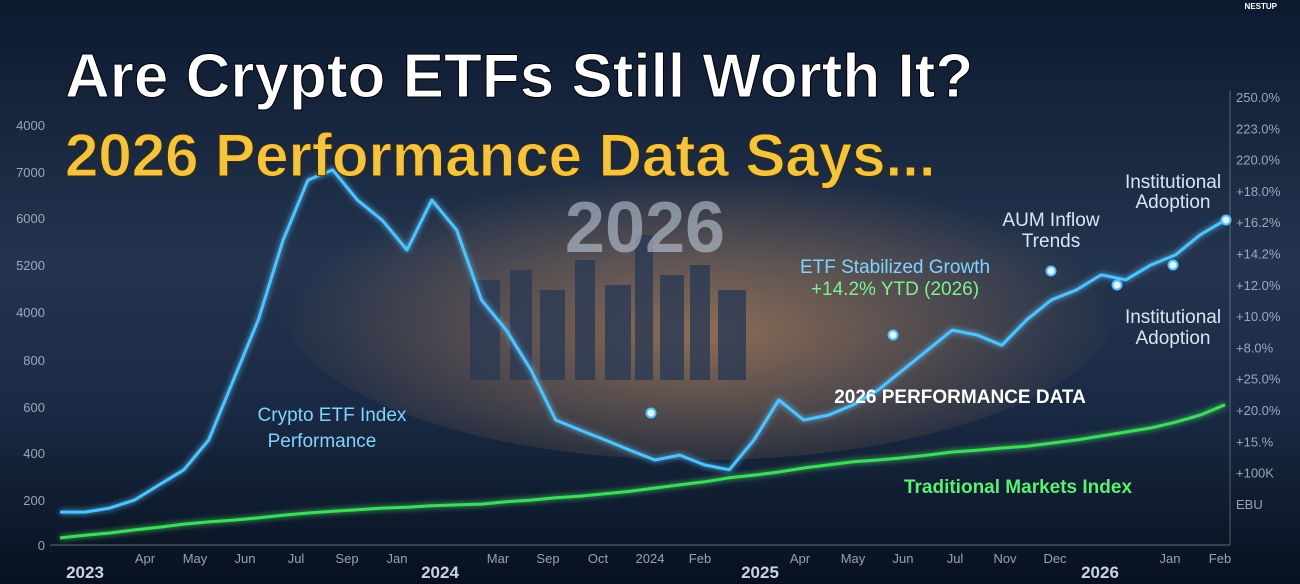 This screenshot has height=584, width=1300. What do you see at coordinates (34, 453) in the screenshot?
I see `y-axis-label: 400` at bounding box center [34, 453].